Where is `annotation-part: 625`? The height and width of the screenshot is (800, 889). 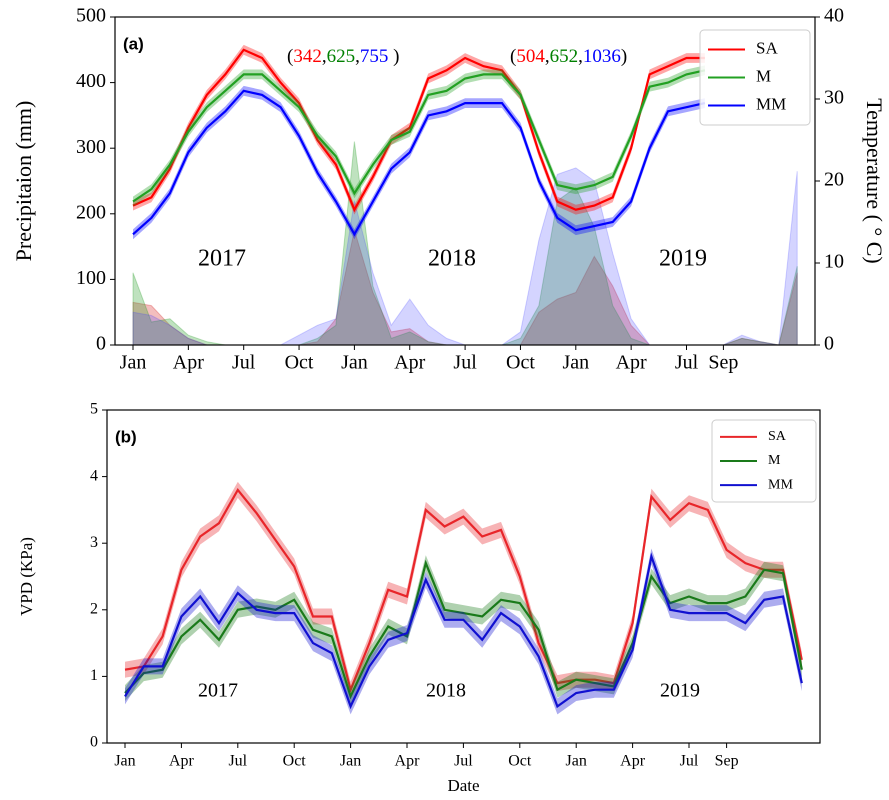 annotation-part: 625 is located at coordinates (341, 56).